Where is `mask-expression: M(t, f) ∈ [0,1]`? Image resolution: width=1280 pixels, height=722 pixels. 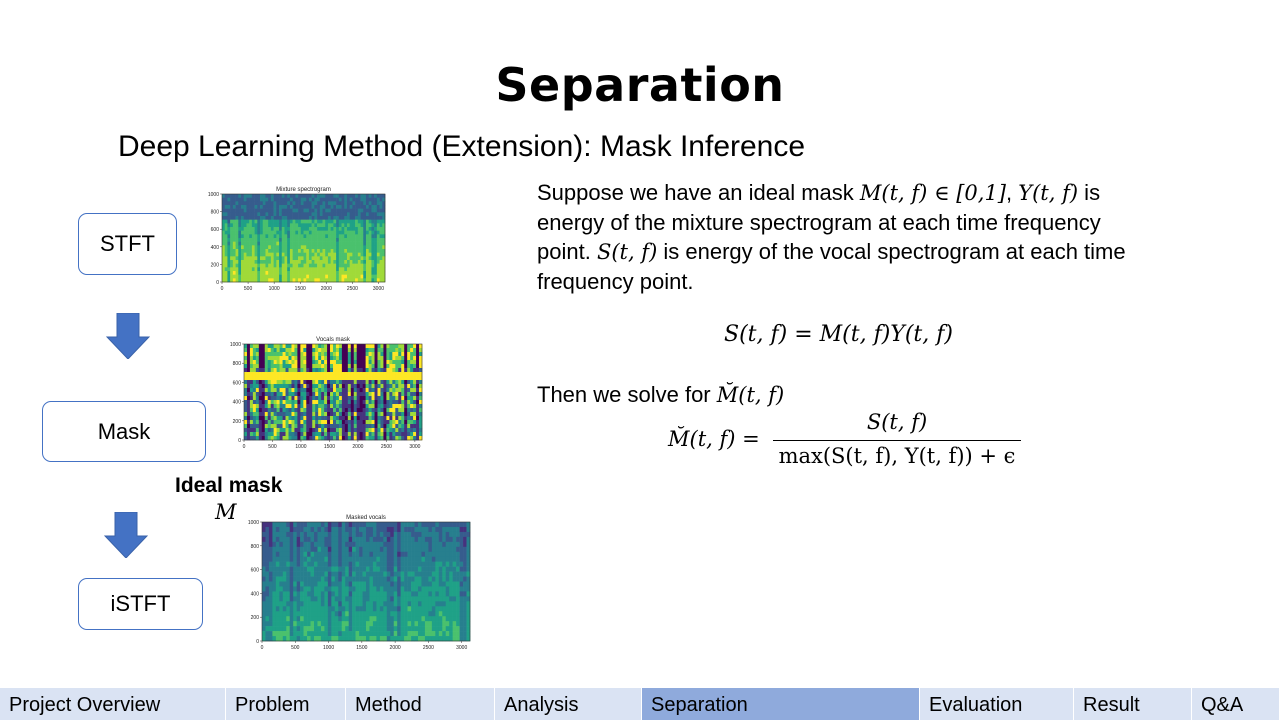 mask-expression: M(t, f) ∈ [0,1] is located at coordinates (933, 193).